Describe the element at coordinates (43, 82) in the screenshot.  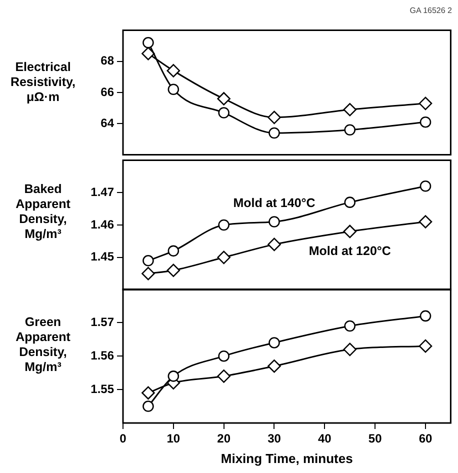
I see `y-axis-title: Electrical Resistivity, μΩ·m` at that location.